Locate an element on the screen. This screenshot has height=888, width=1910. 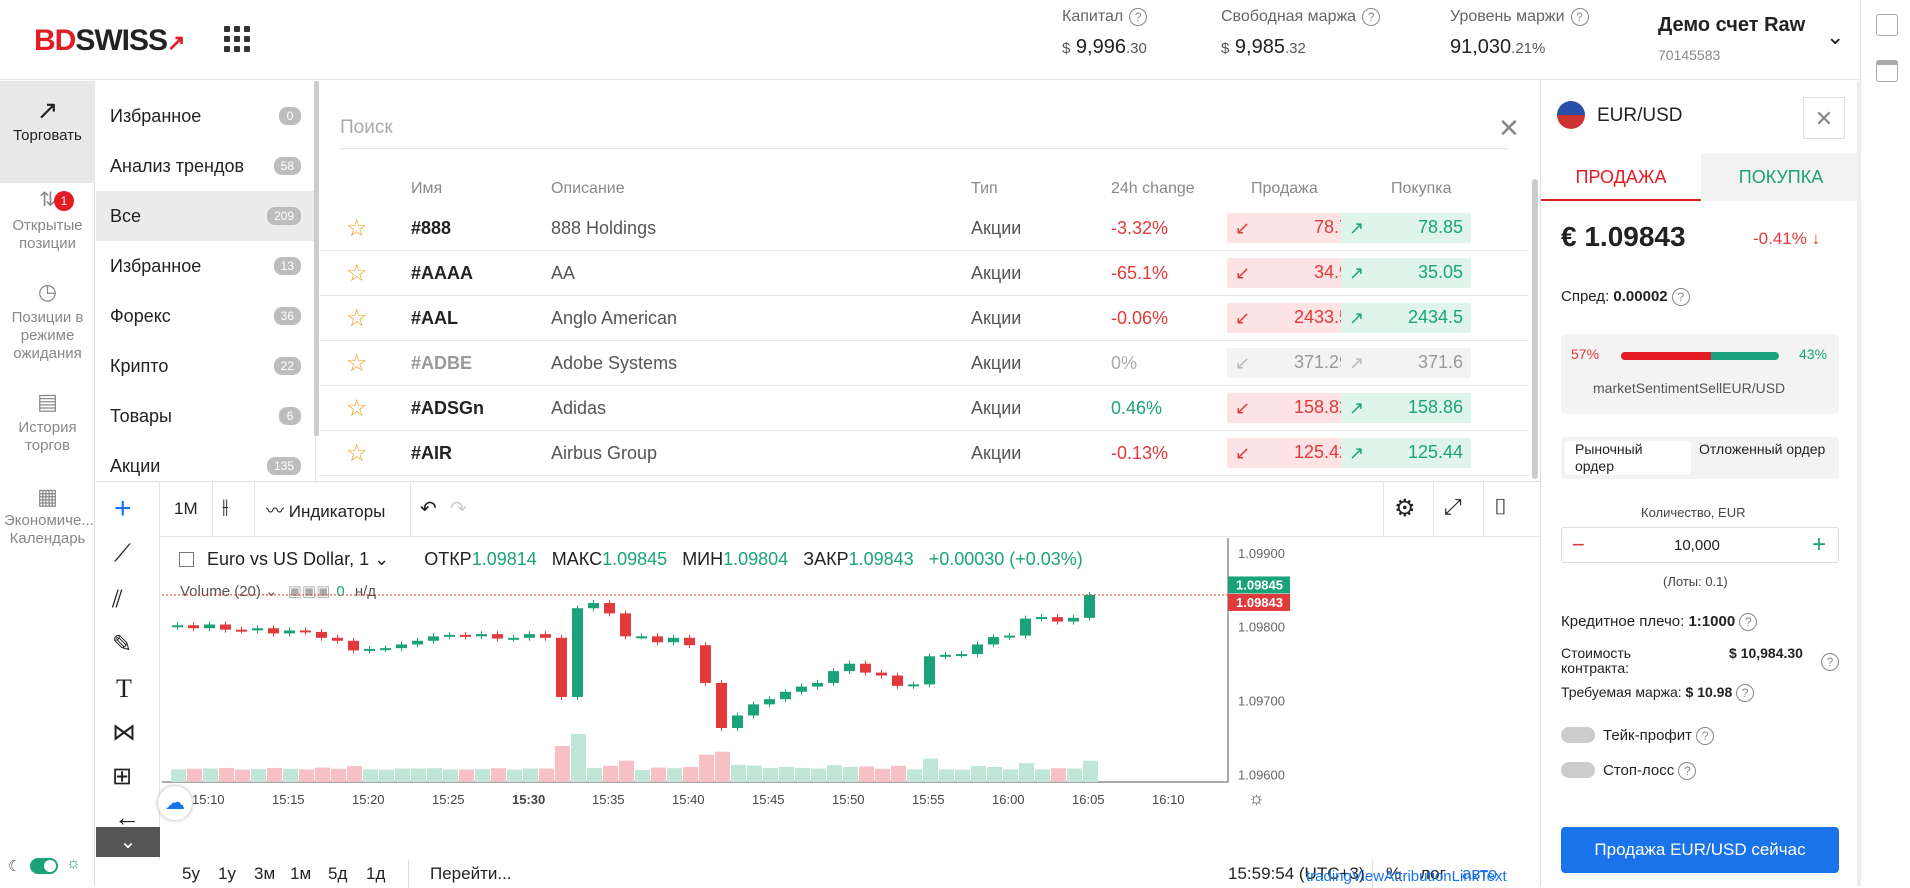
take-profit-toggle is located at coordinates (1578, 735).